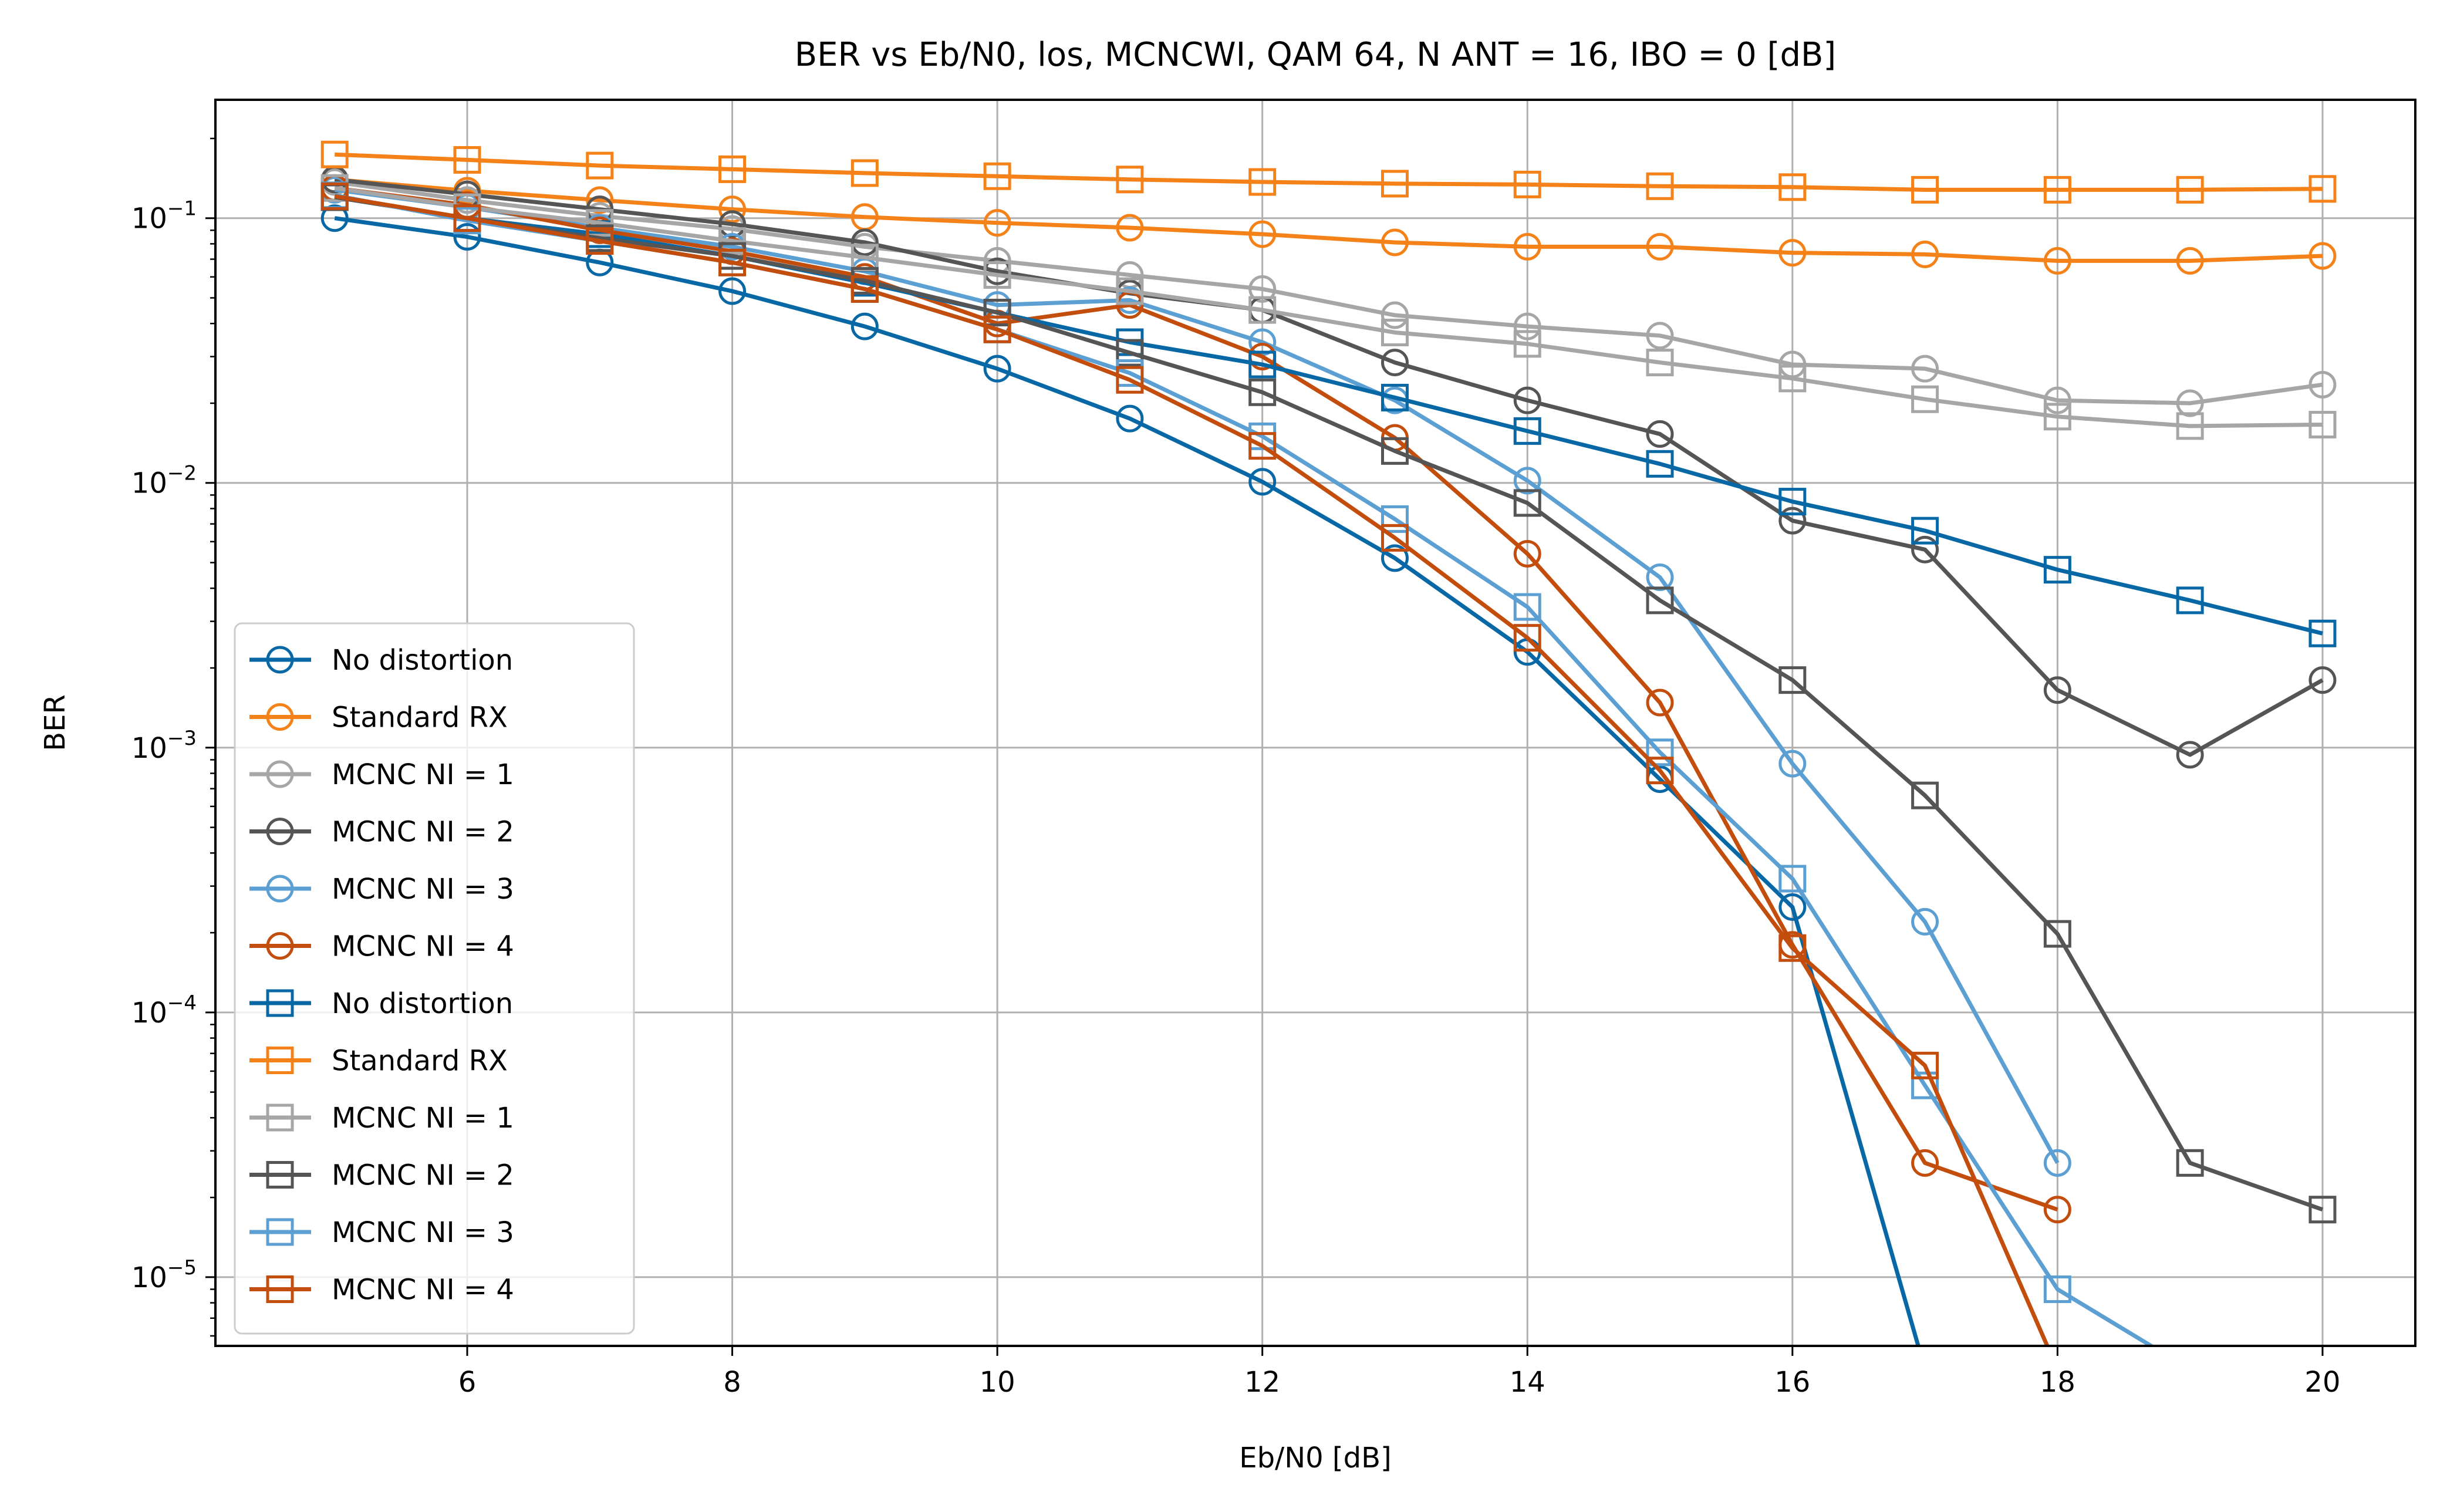 The width and height of the screenshot is (2447, 1512). What do you see at coordinates (1262, 1383) in the screenshot?
I see `x-tick-label: 12` at bounding box center [1262, 1383].